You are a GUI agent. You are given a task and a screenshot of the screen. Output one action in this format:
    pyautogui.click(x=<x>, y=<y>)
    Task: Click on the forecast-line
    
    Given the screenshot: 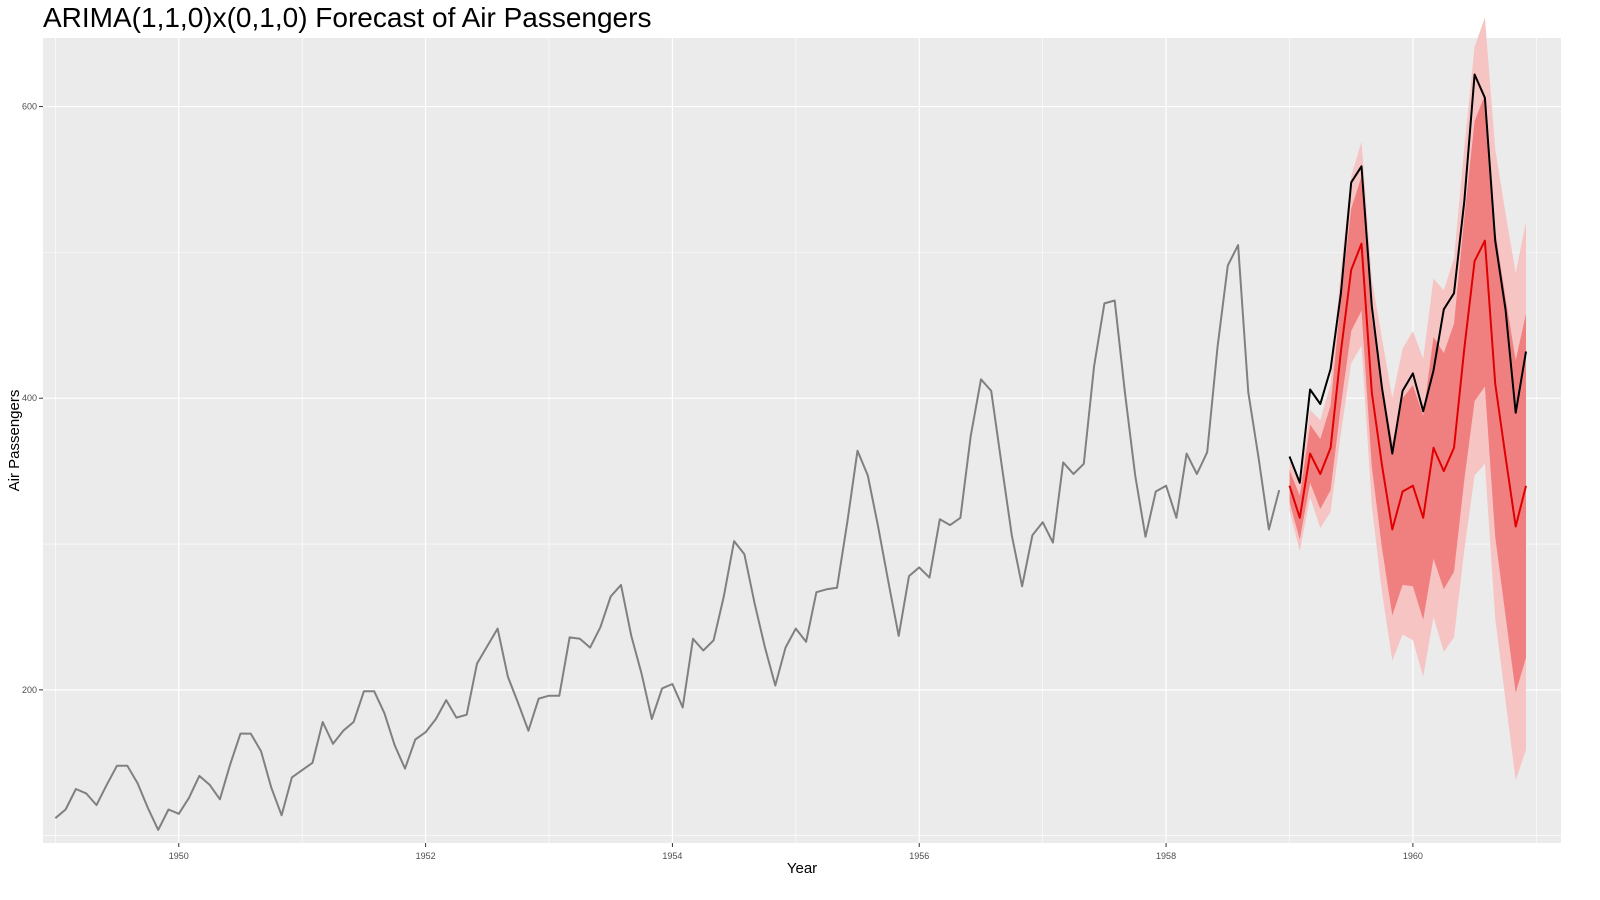 What is the action you would take?
    pyautogui.click(x=1407, y=385)
    